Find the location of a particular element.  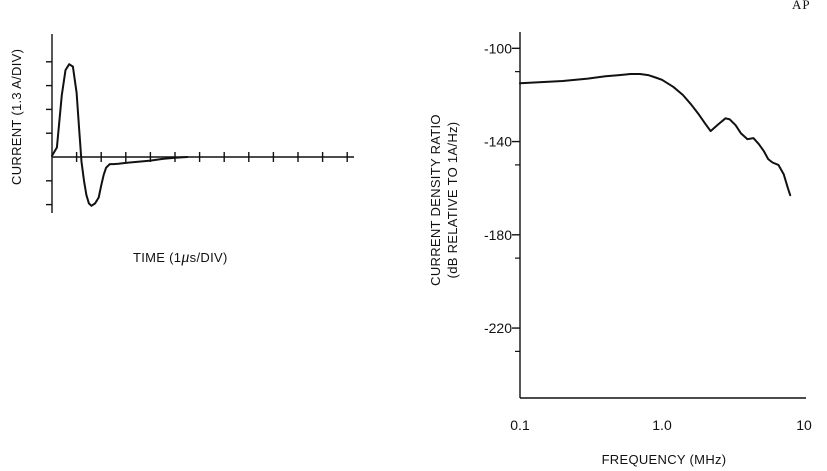

density-x-axis-title: FREQUENCY (MHz) is located at coordinates (664, 459).